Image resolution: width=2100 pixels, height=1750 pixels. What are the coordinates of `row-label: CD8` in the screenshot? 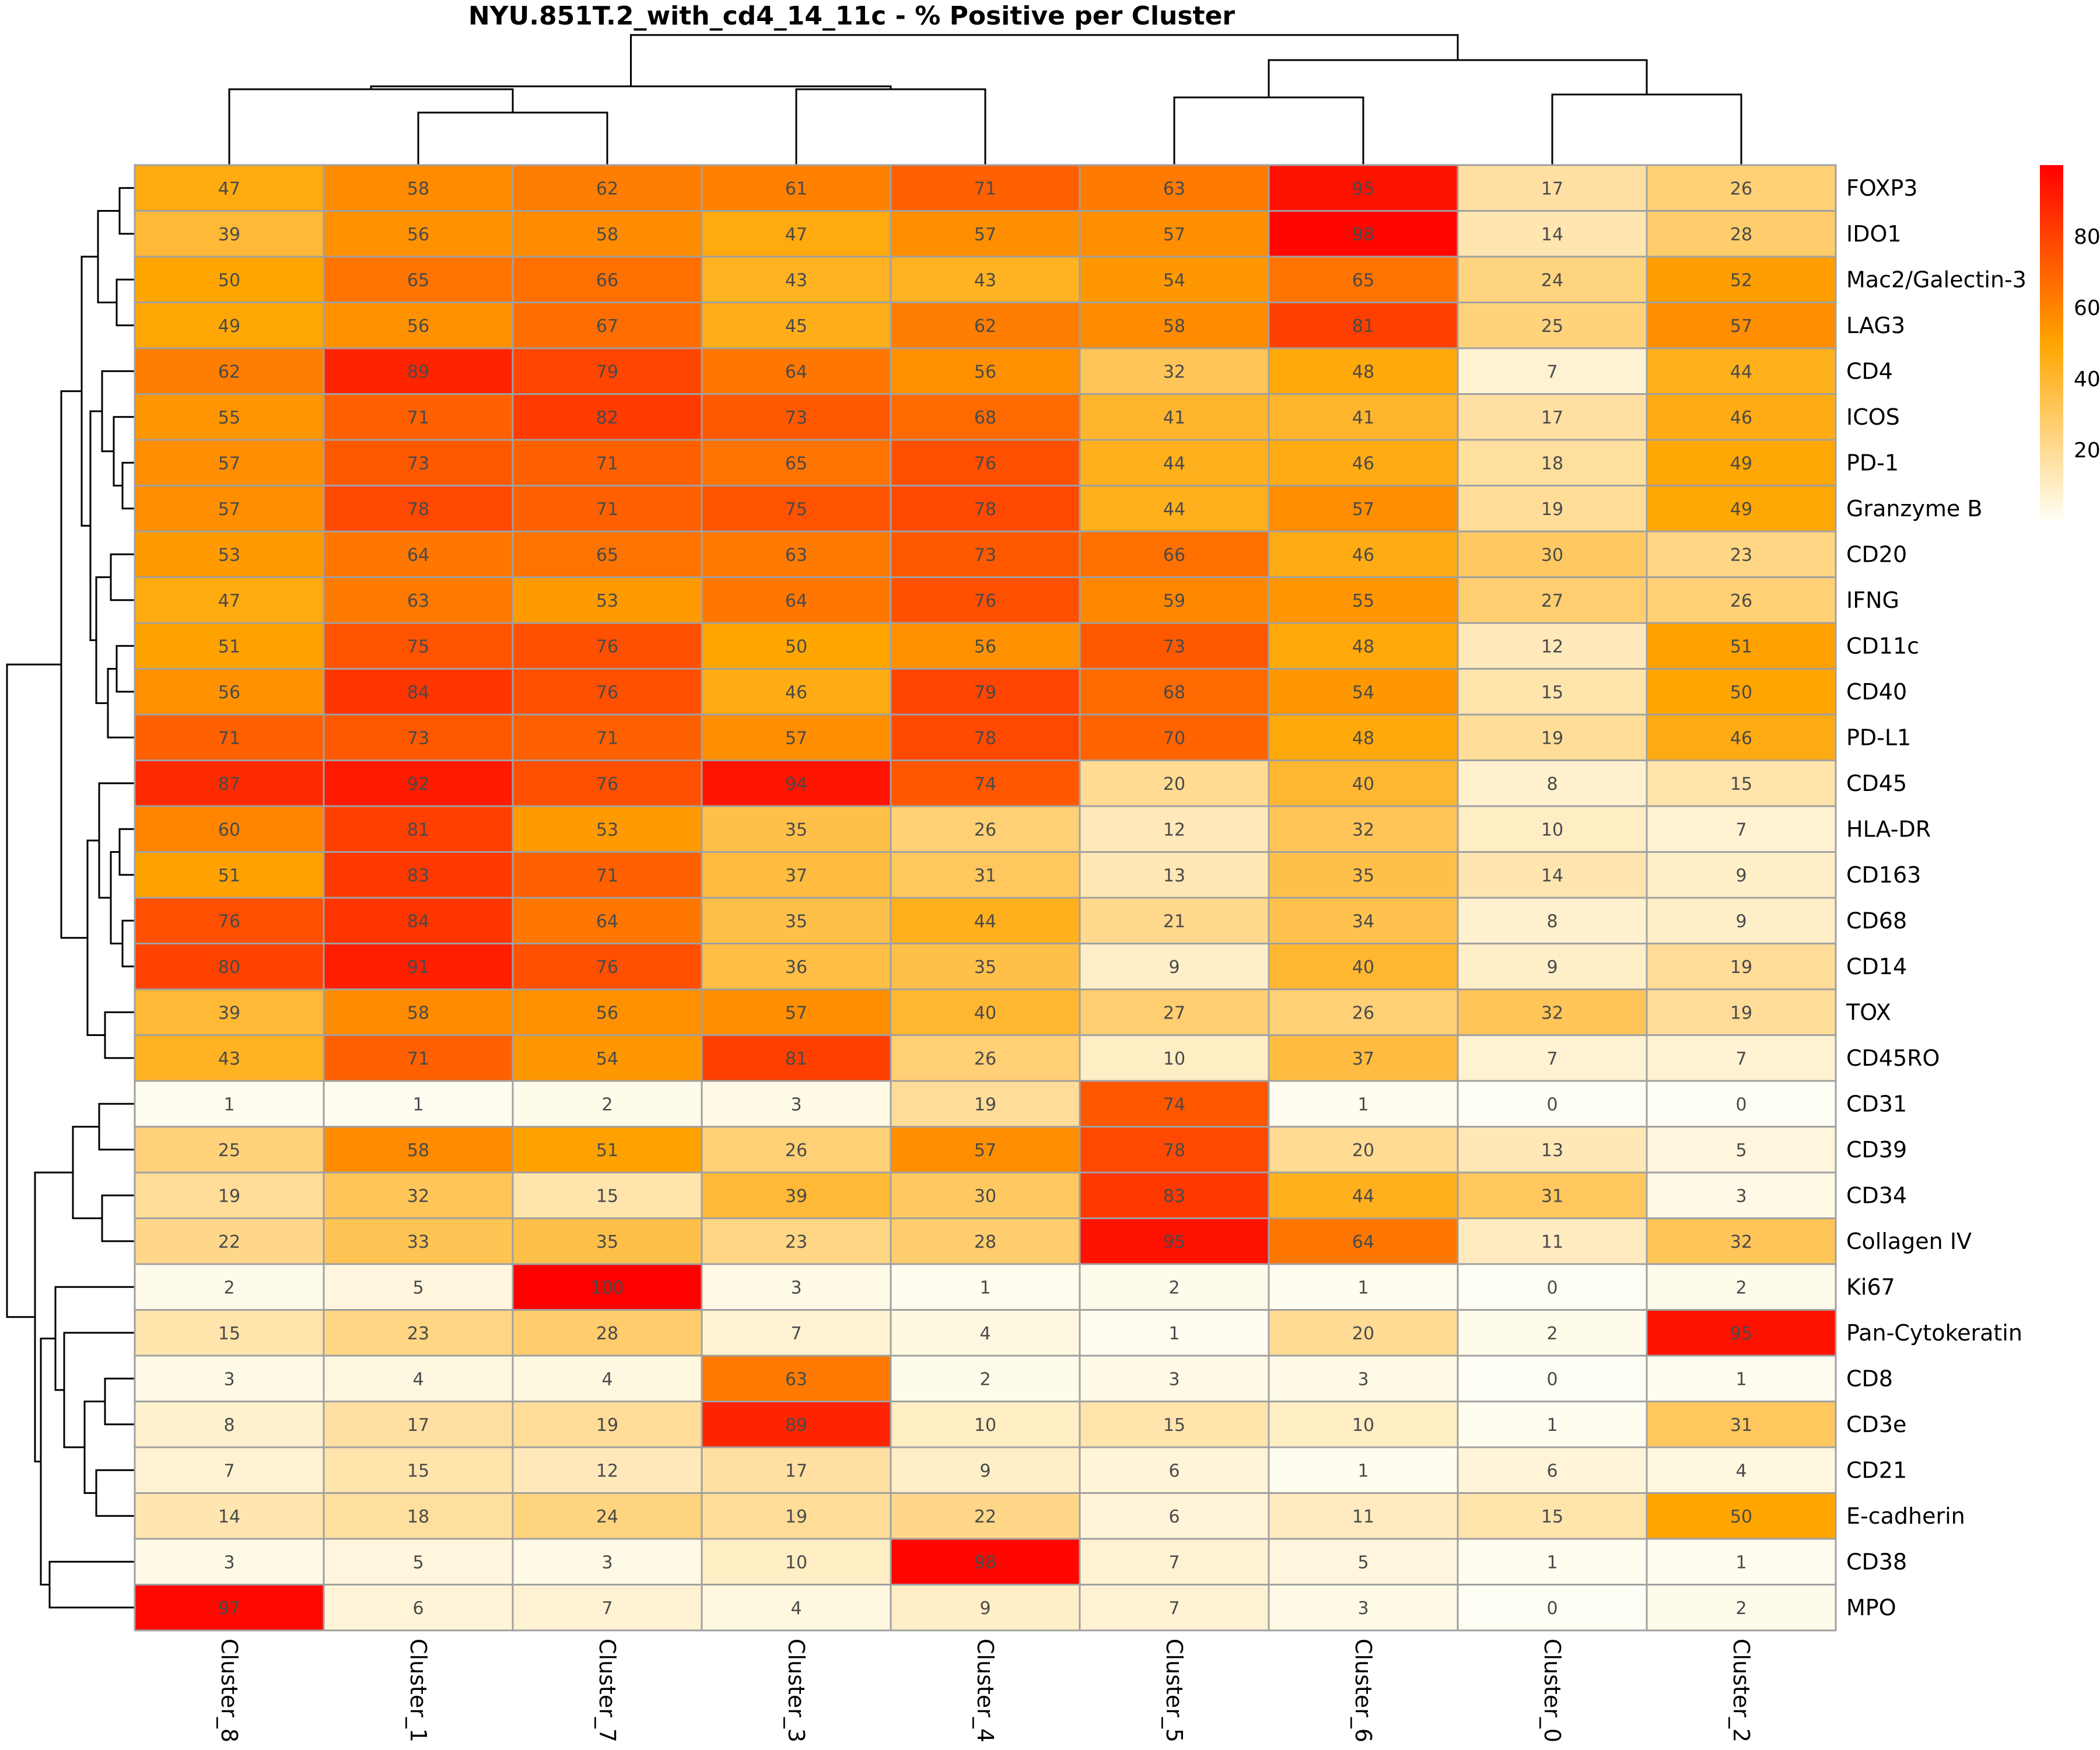 It's located at (1869, 1378).